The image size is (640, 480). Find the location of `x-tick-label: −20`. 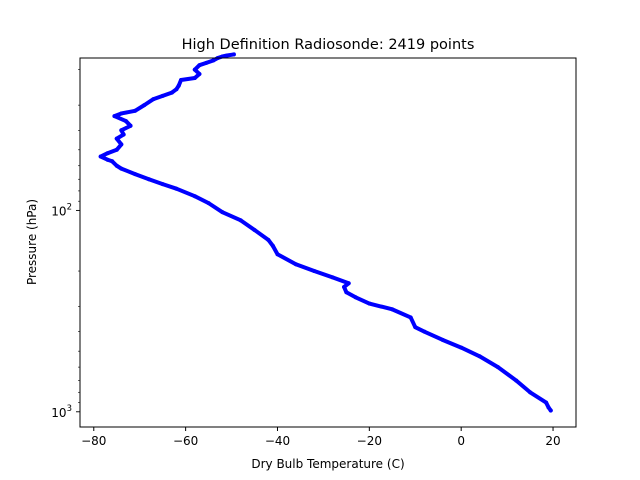

x-tick-label: −20 is located at coordinates (369, 441).